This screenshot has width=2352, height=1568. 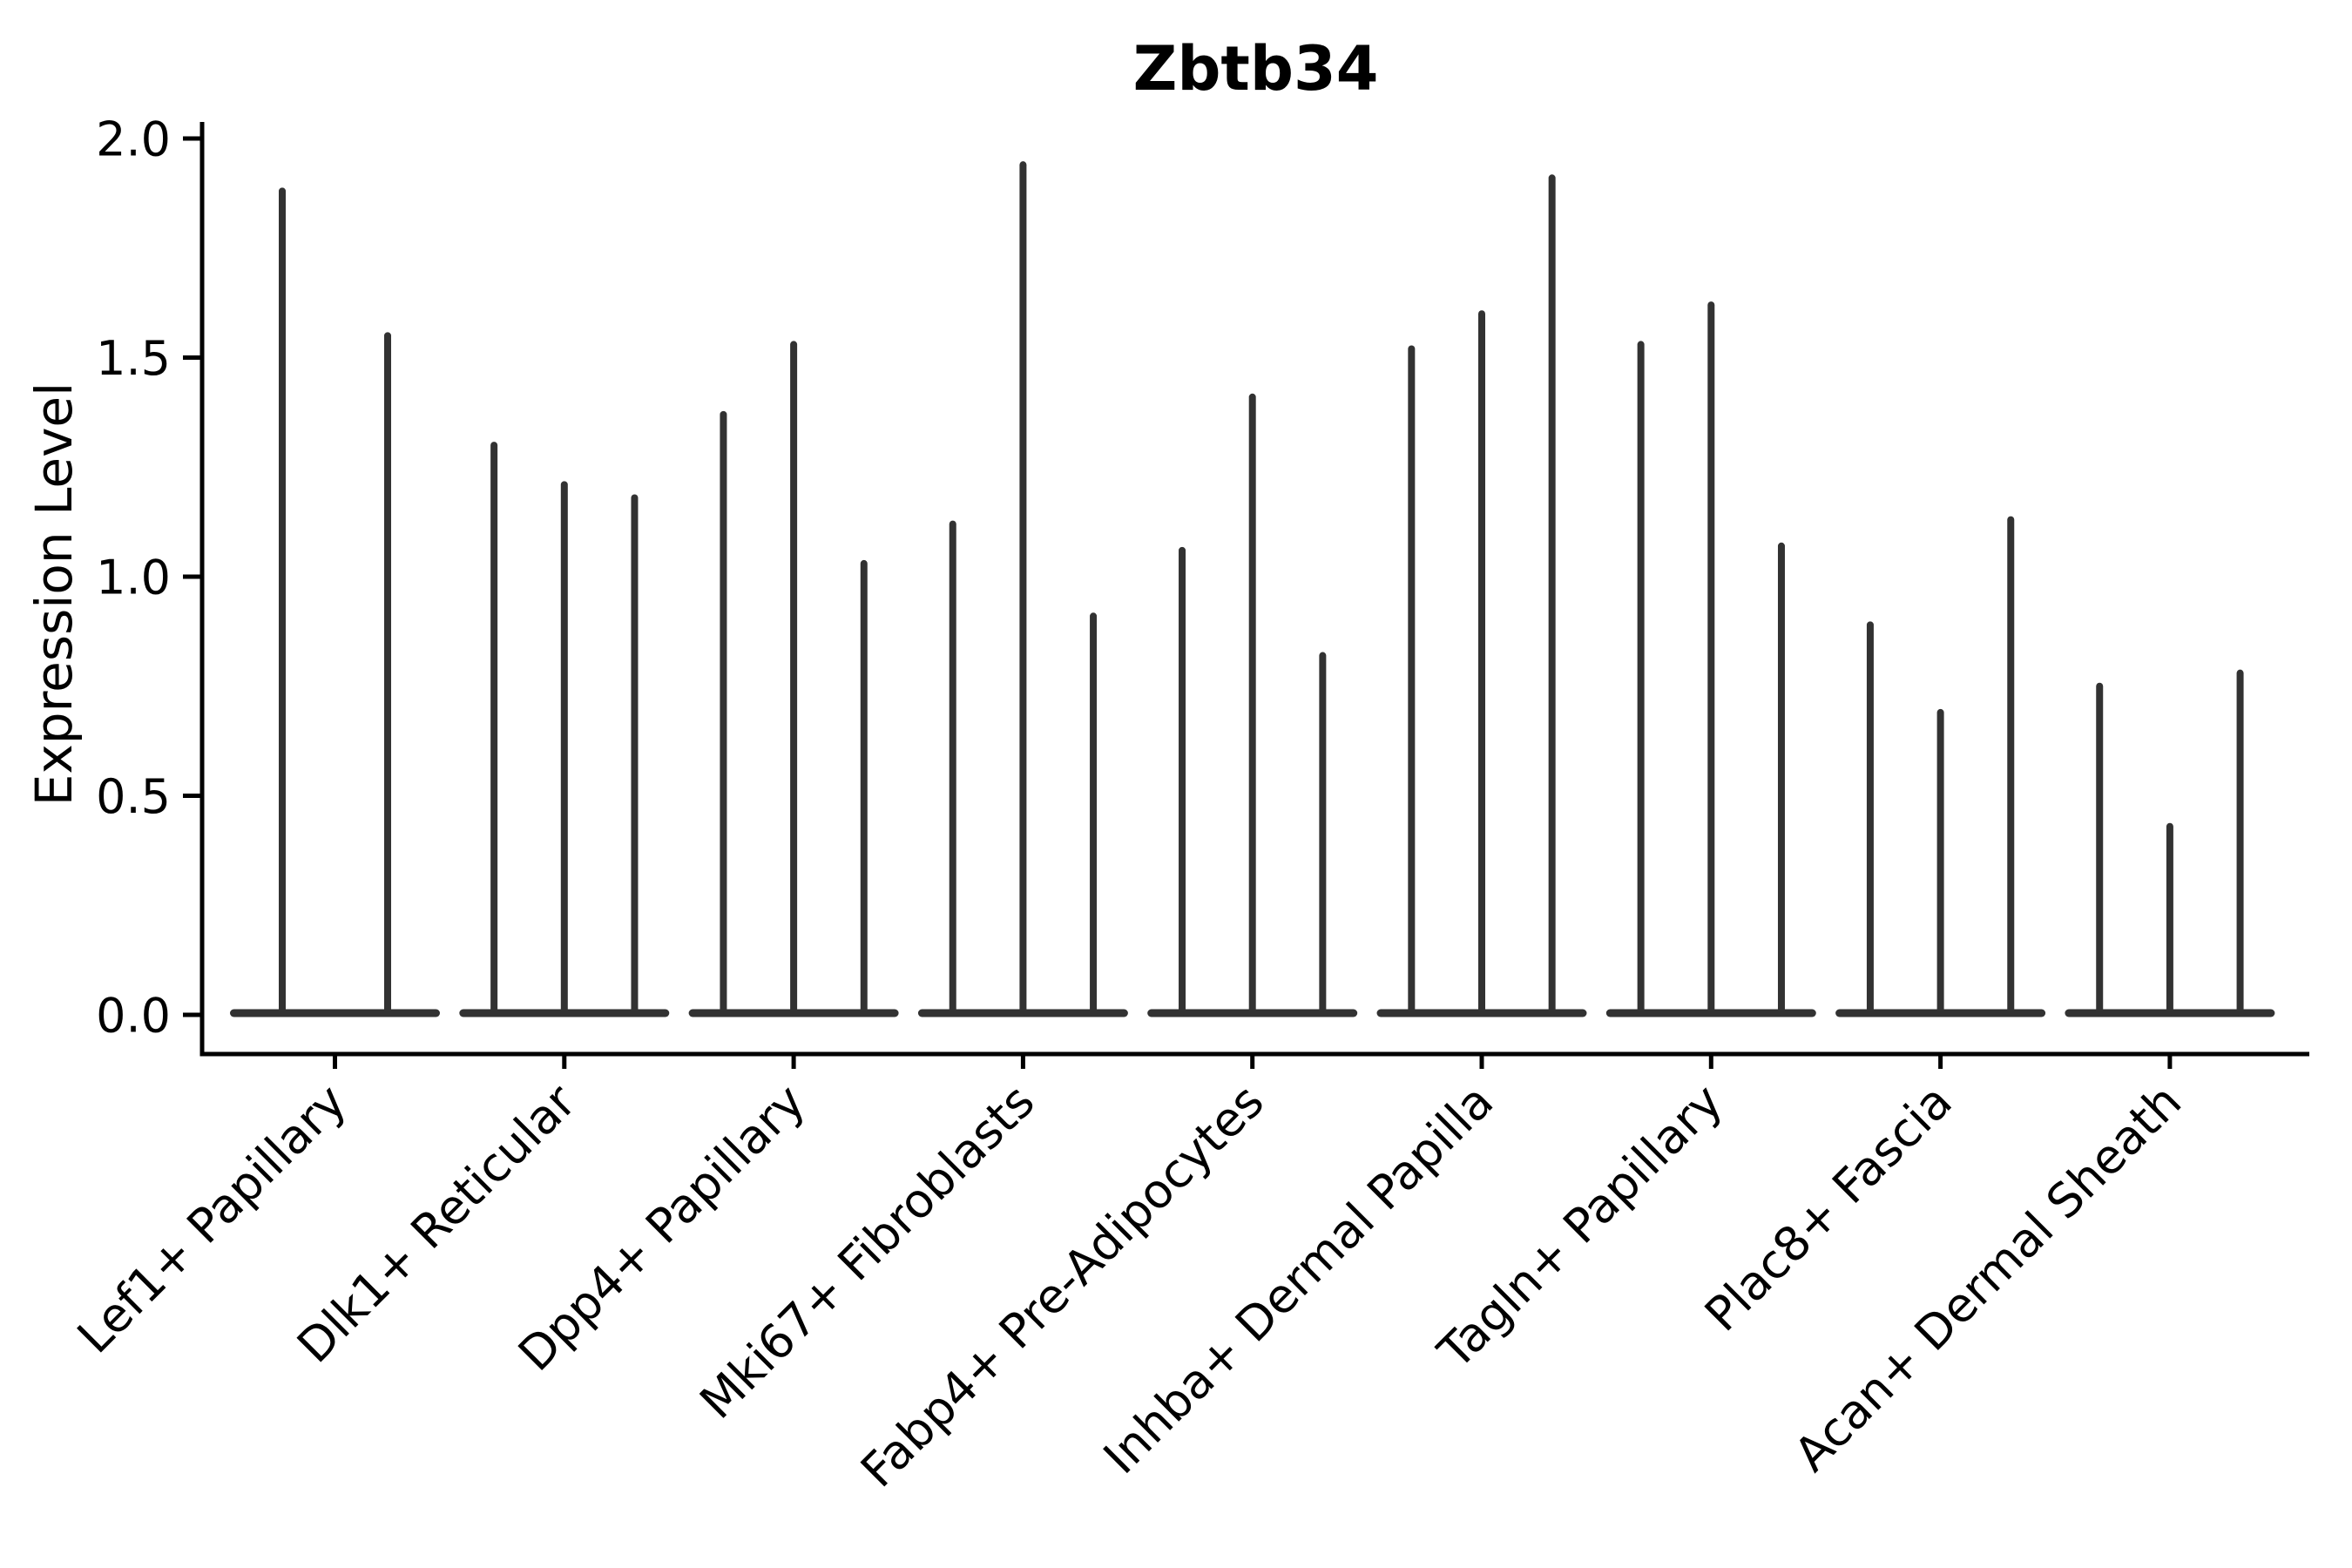 I want to click on x-tick-label: Acan+ Dermal Sheath, so click(x=1988, y=1278).